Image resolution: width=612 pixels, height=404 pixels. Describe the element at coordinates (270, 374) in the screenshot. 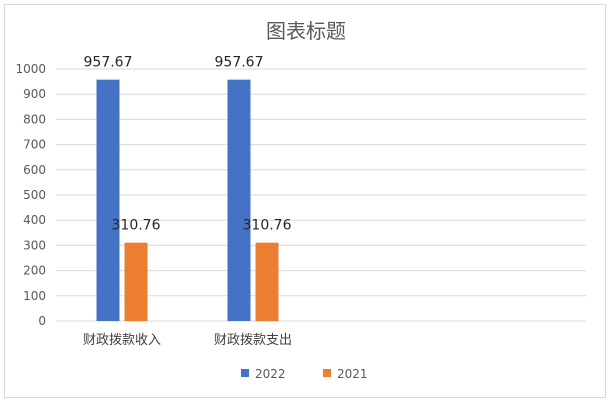

I see `legend-label: 2022` at that location.